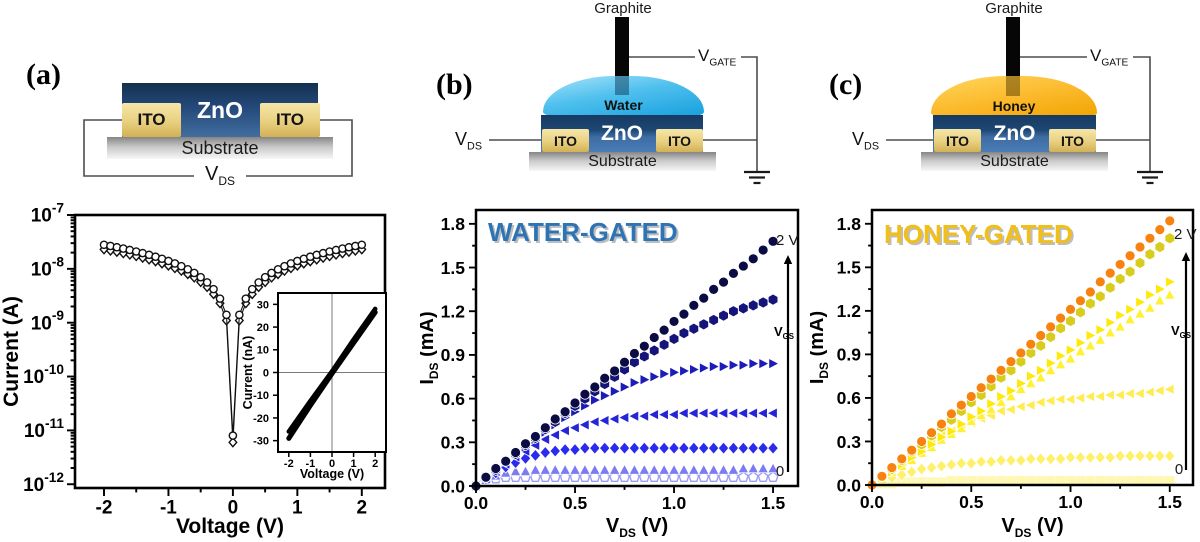  I want to click on ito-contact-left: ITO, so click(957, 140).